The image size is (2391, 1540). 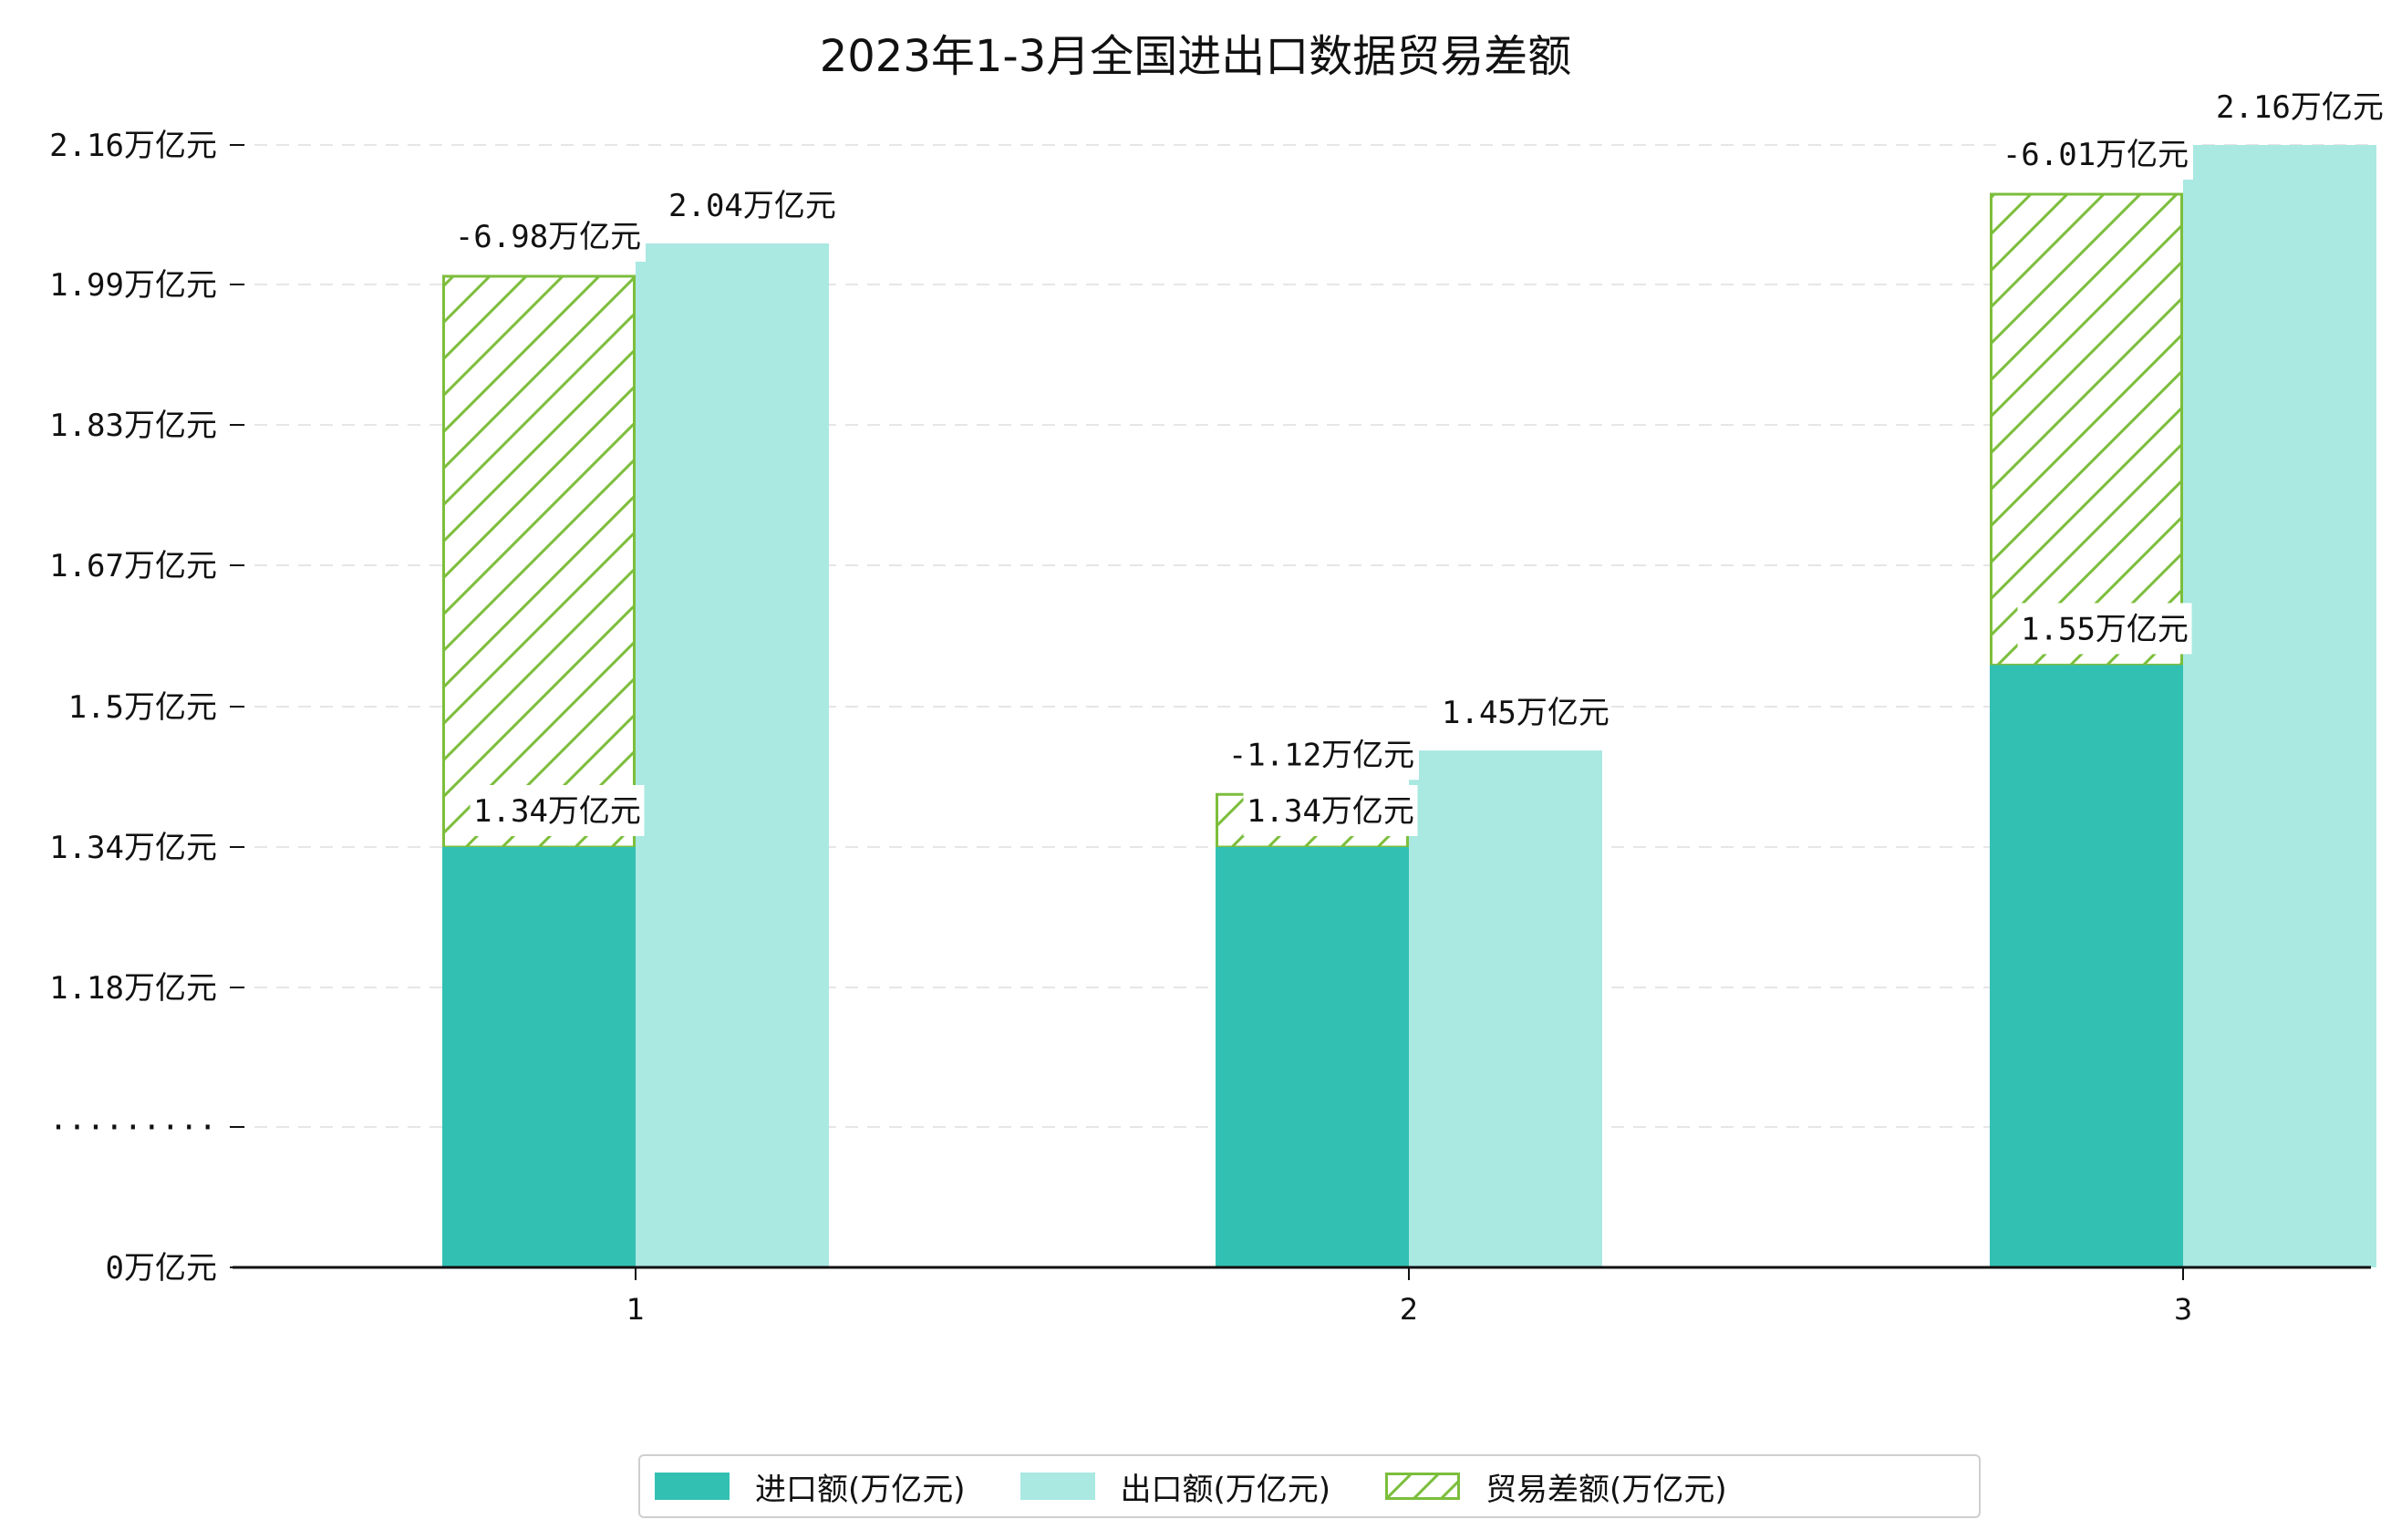 What do you see at coordinates (133, 285) in the screenshot?
I see `y-tick-label: 1.99万亿元` at bounding box center [133, 285].